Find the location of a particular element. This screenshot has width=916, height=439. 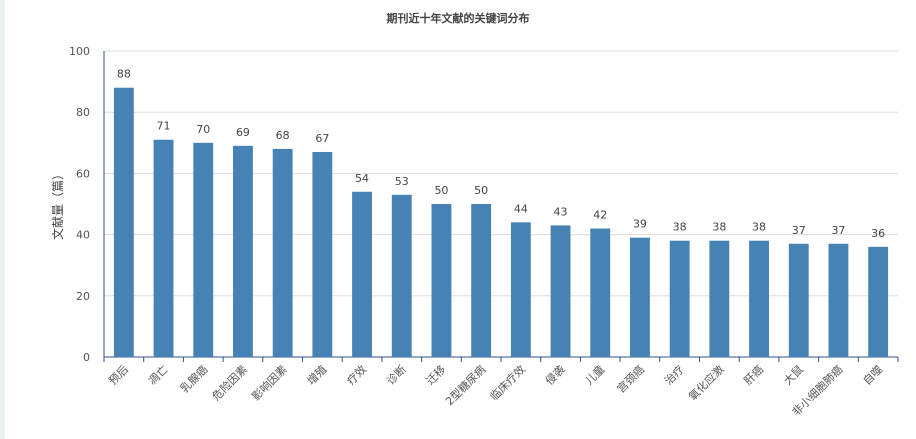

data-label: 70 is located at coordinates (203, 129).